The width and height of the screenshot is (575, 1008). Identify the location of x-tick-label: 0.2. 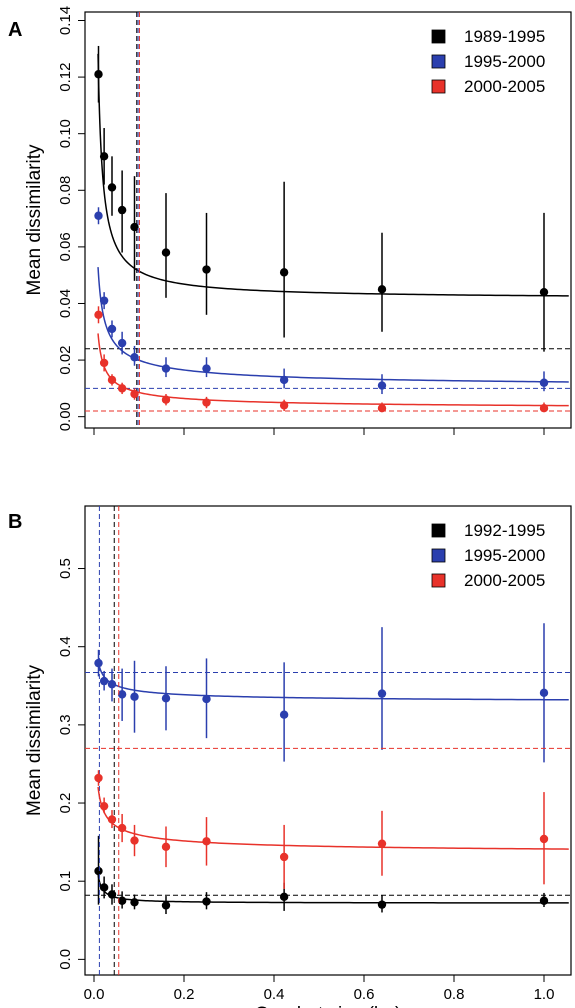
(184, 994).